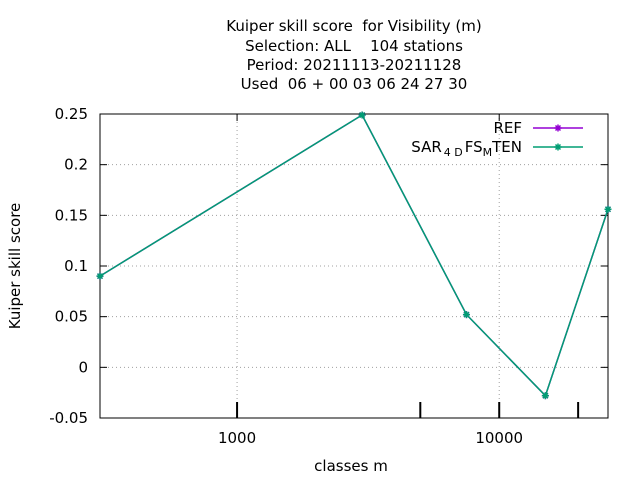  Describe the element at coordinates (76, 266) in the screenshot. I see `y-tick-label: 0.1` at that location.